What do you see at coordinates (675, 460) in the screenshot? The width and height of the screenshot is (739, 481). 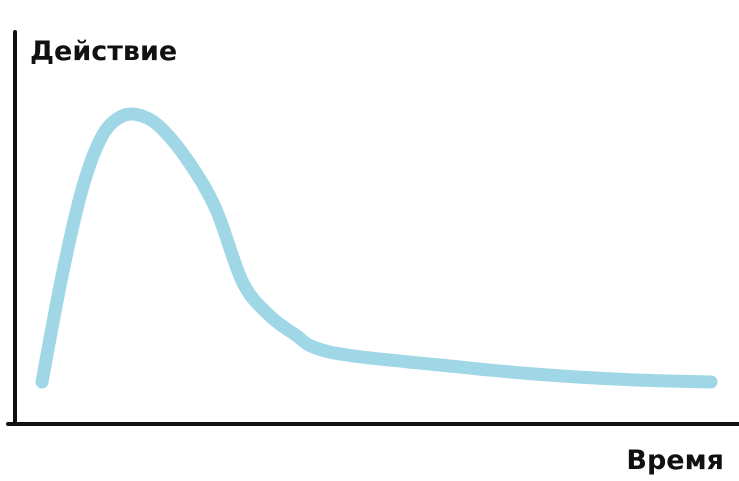 I see `x-axis-label: Время` at bounding box center [675, 460].